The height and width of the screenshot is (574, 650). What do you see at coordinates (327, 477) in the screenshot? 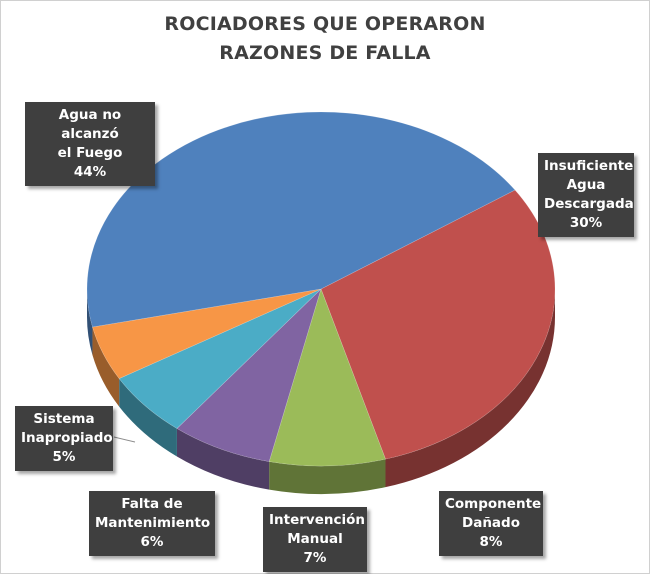
I see `pie-side-componente` at bounding box center [327, 477].